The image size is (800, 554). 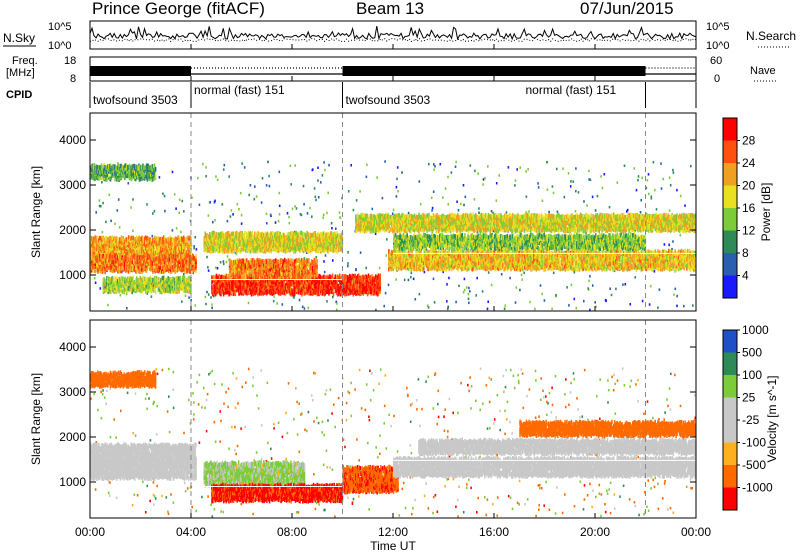 I want to click on nsky-label: N.Sky, so click(x=19, y=38).